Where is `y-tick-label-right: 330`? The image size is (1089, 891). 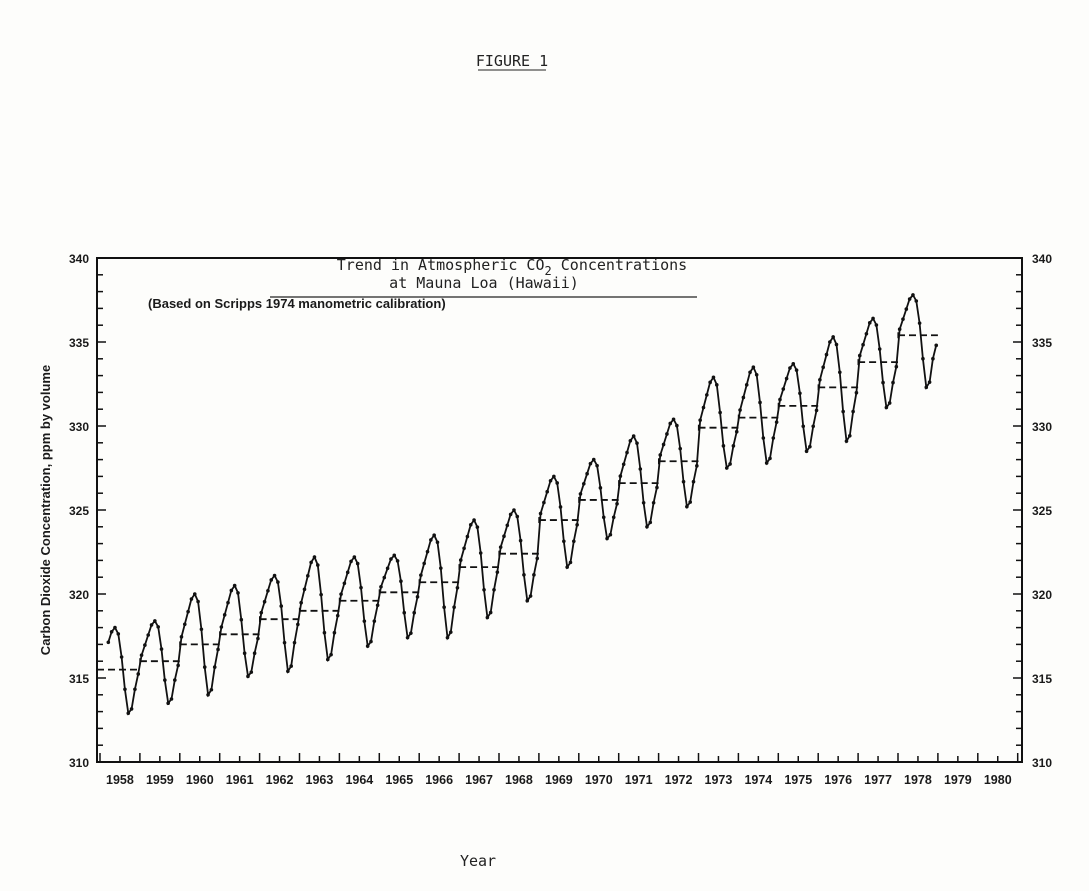 y-tick-label-right: 330 is located at coordinates (1042, 427).